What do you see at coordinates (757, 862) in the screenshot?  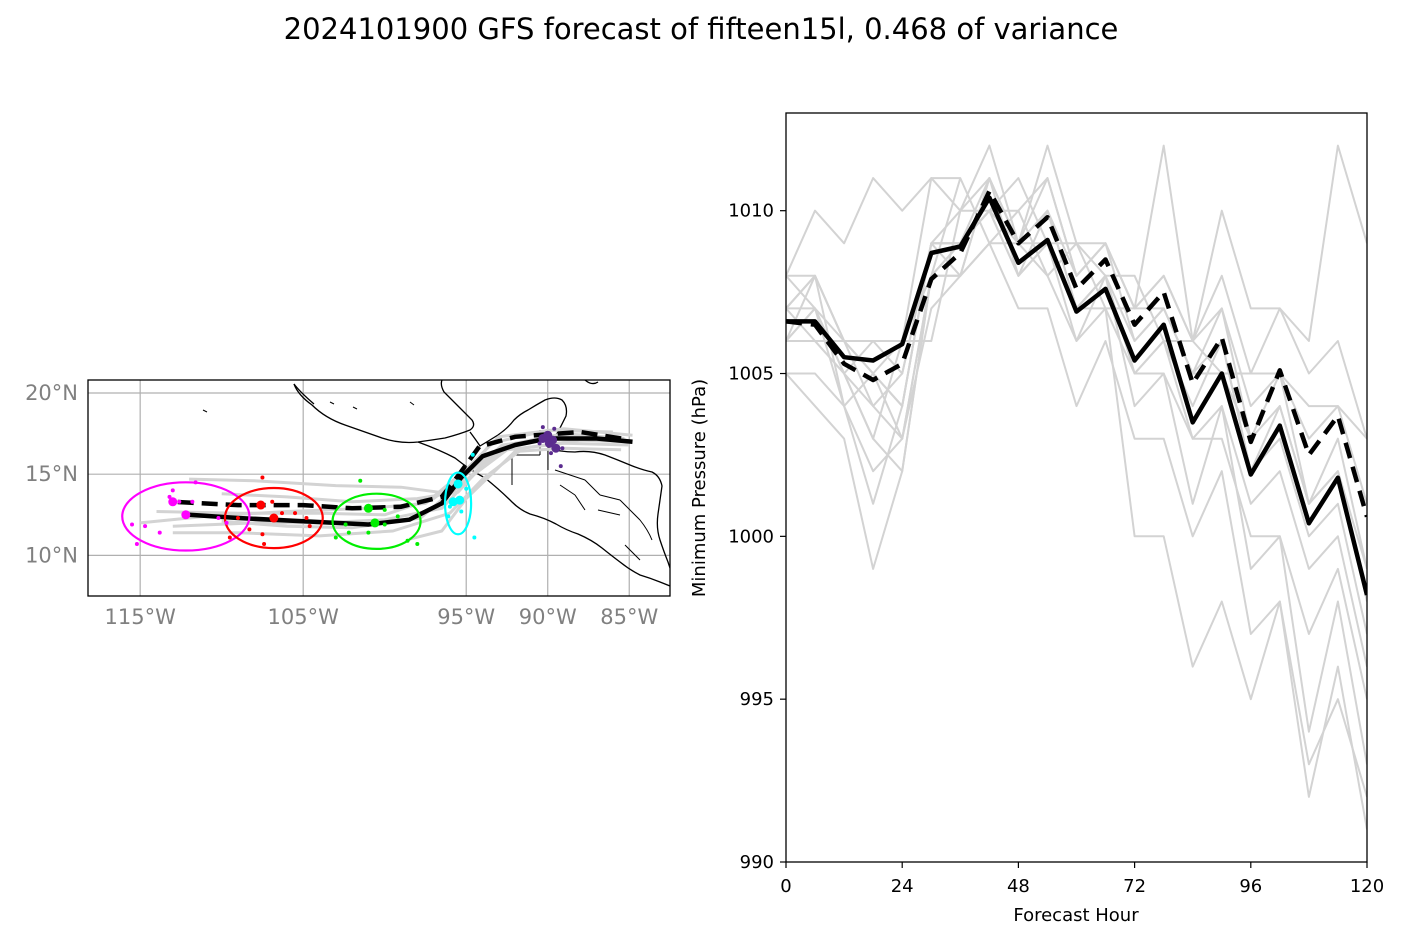 I see `y-tick-label-0: 990` at bounding box center [757, 862].